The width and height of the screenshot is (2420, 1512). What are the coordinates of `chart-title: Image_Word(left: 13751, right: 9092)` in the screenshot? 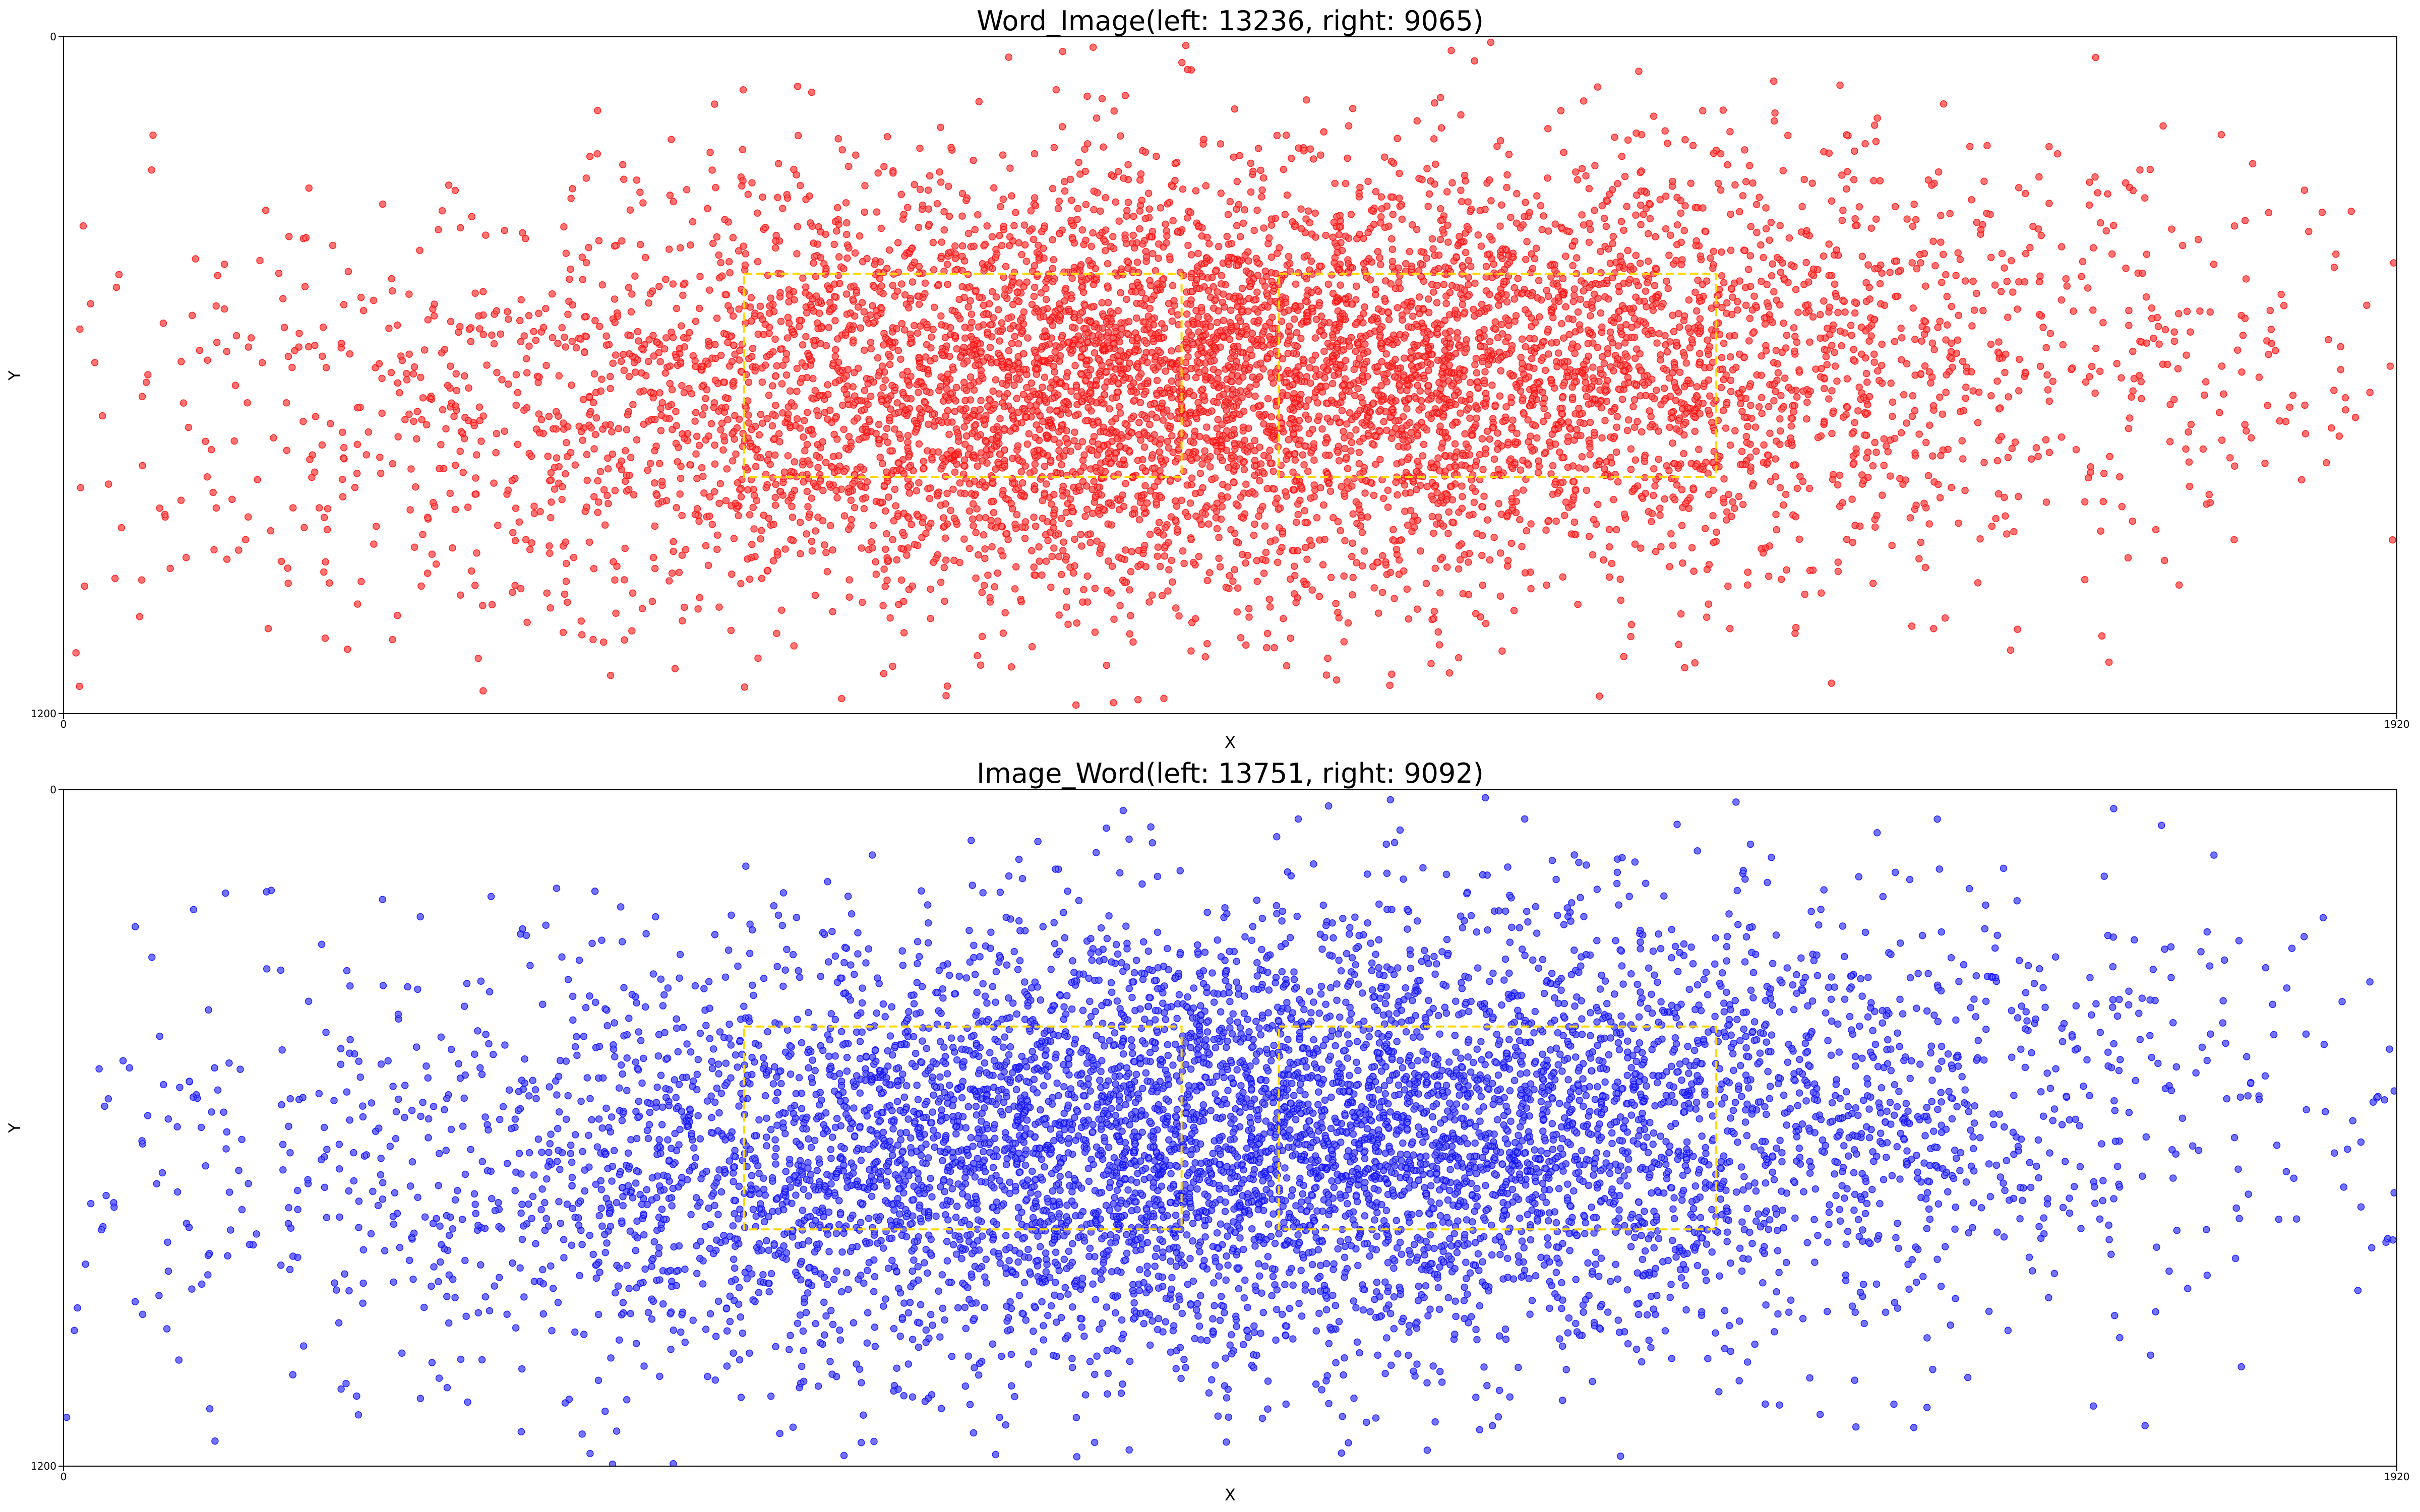 It's located at (1230, 773).